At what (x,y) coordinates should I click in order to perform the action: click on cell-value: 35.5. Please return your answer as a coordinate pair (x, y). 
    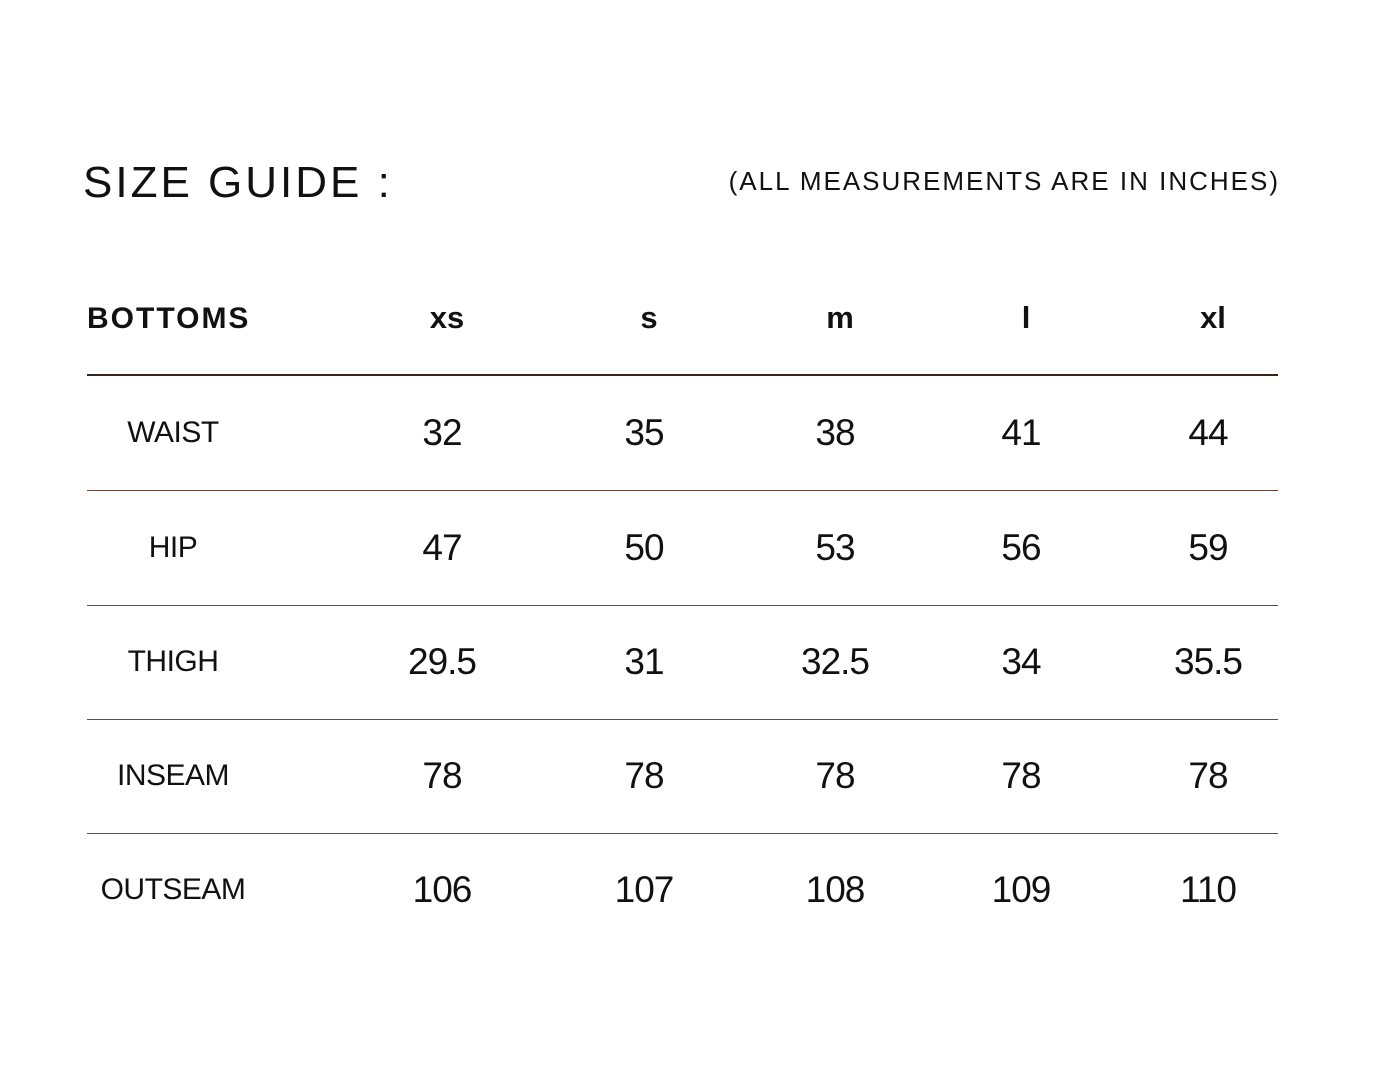
    Looking at the image, I should click on (1208, 661).